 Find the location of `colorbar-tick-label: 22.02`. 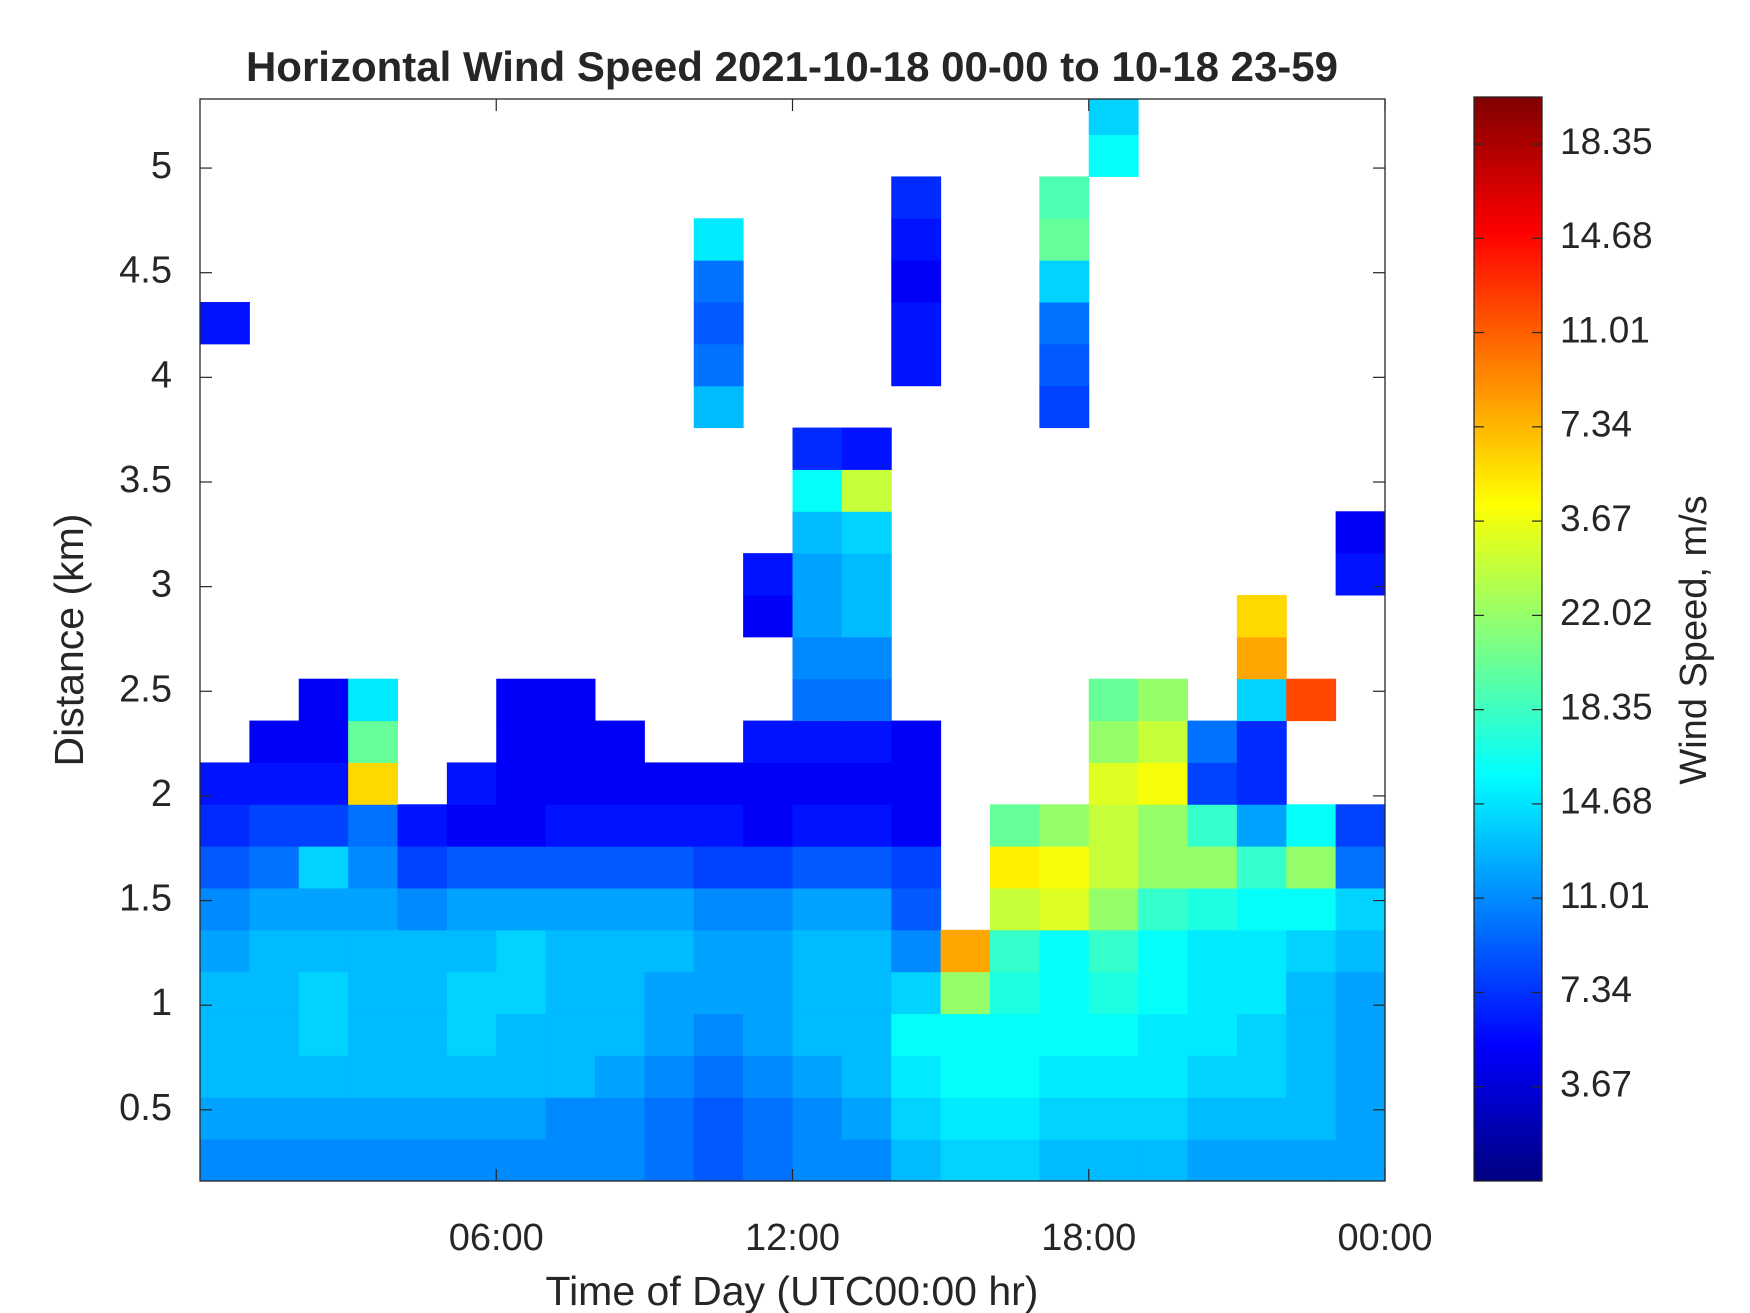

colorbar-tick-label: 22.02 is located at coordinates (1606, 612).